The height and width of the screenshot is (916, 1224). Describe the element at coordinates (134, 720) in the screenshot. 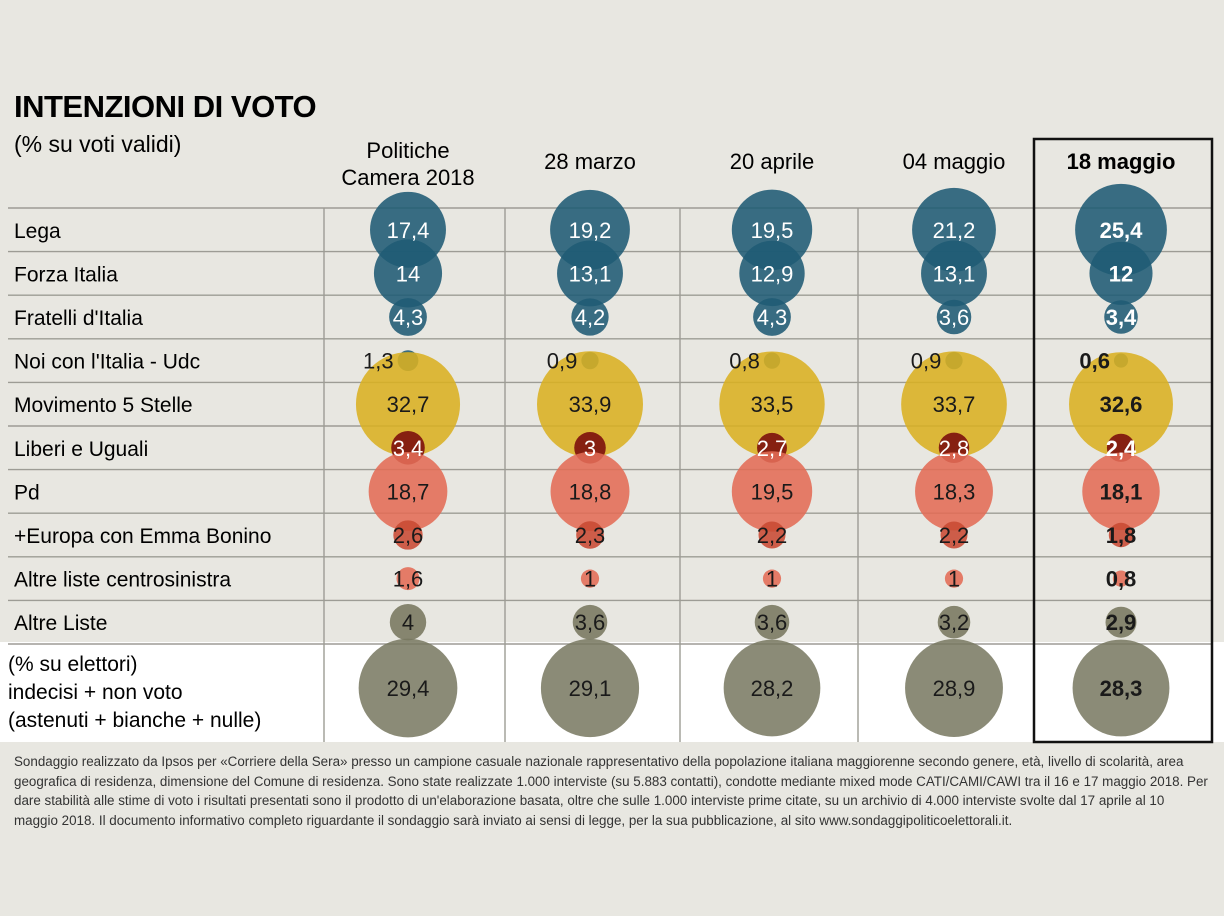

I see `bottom-row-label: (astenuti + bianche + nulle)` at that location.